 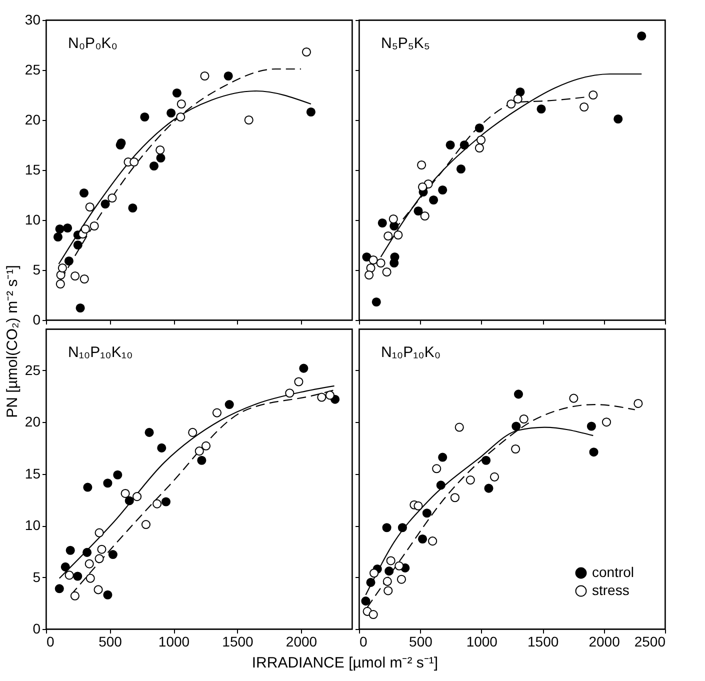 What do you see at coordinates (93, 43) in the screenshot?
I see `text: N₀P₀K₀` at bounding box center [93, 43].